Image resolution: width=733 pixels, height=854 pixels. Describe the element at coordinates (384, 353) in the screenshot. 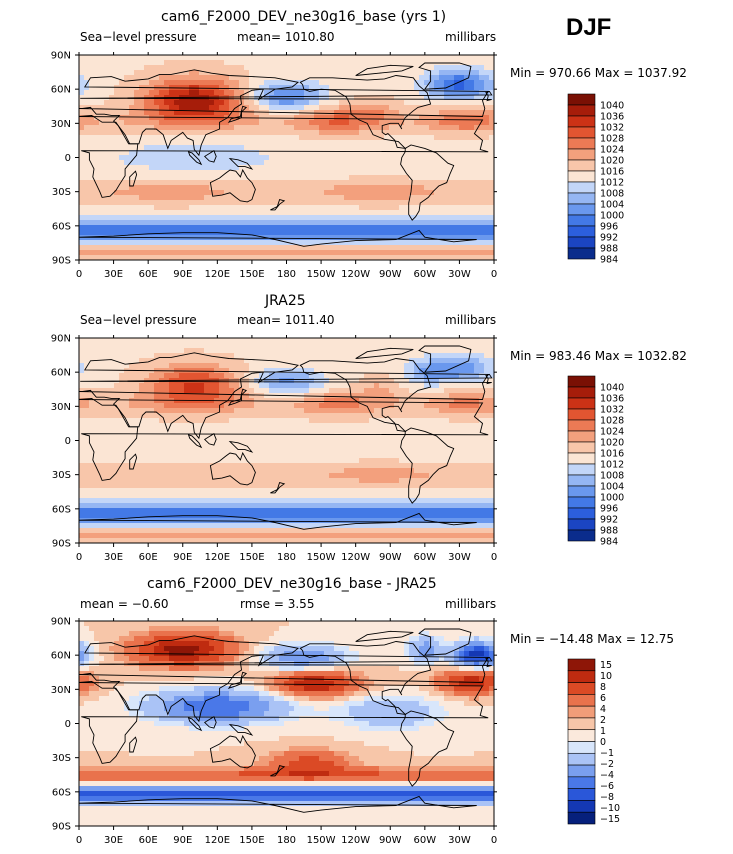

I see `coastline-arctic-islands` at that location.